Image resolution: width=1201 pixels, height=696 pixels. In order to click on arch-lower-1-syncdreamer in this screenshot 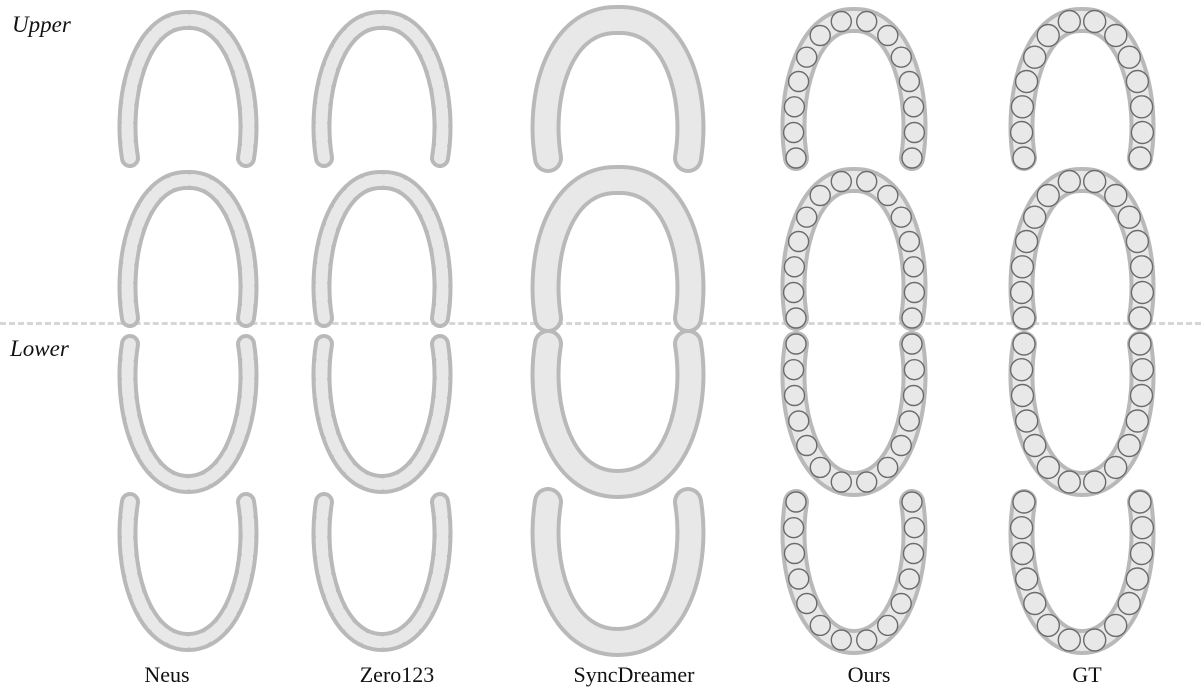, I will do `click(618, 414)`.